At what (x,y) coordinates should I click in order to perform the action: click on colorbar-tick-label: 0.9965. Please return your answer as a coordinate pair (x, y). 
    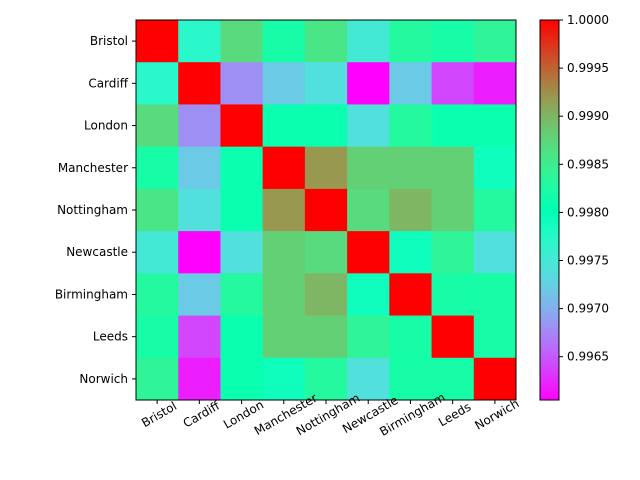
    Looking at the image, I should click on (588, 357).